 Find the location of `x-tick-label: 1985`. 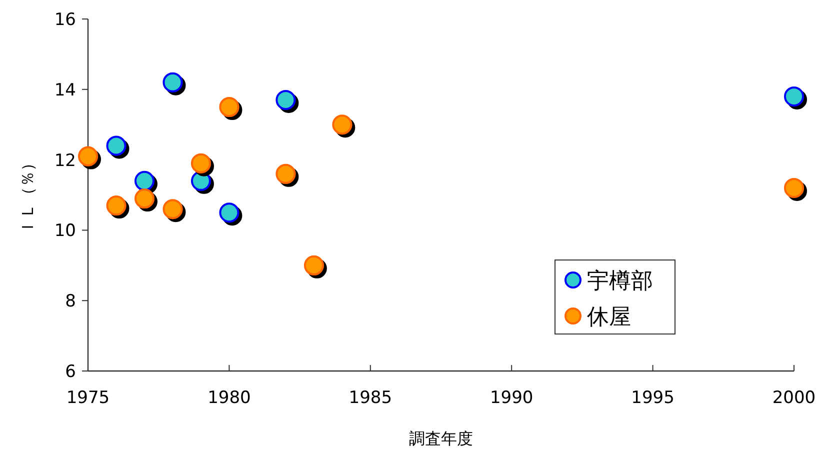

x-tick-label: 1985 is located at coordinates (370, 398).